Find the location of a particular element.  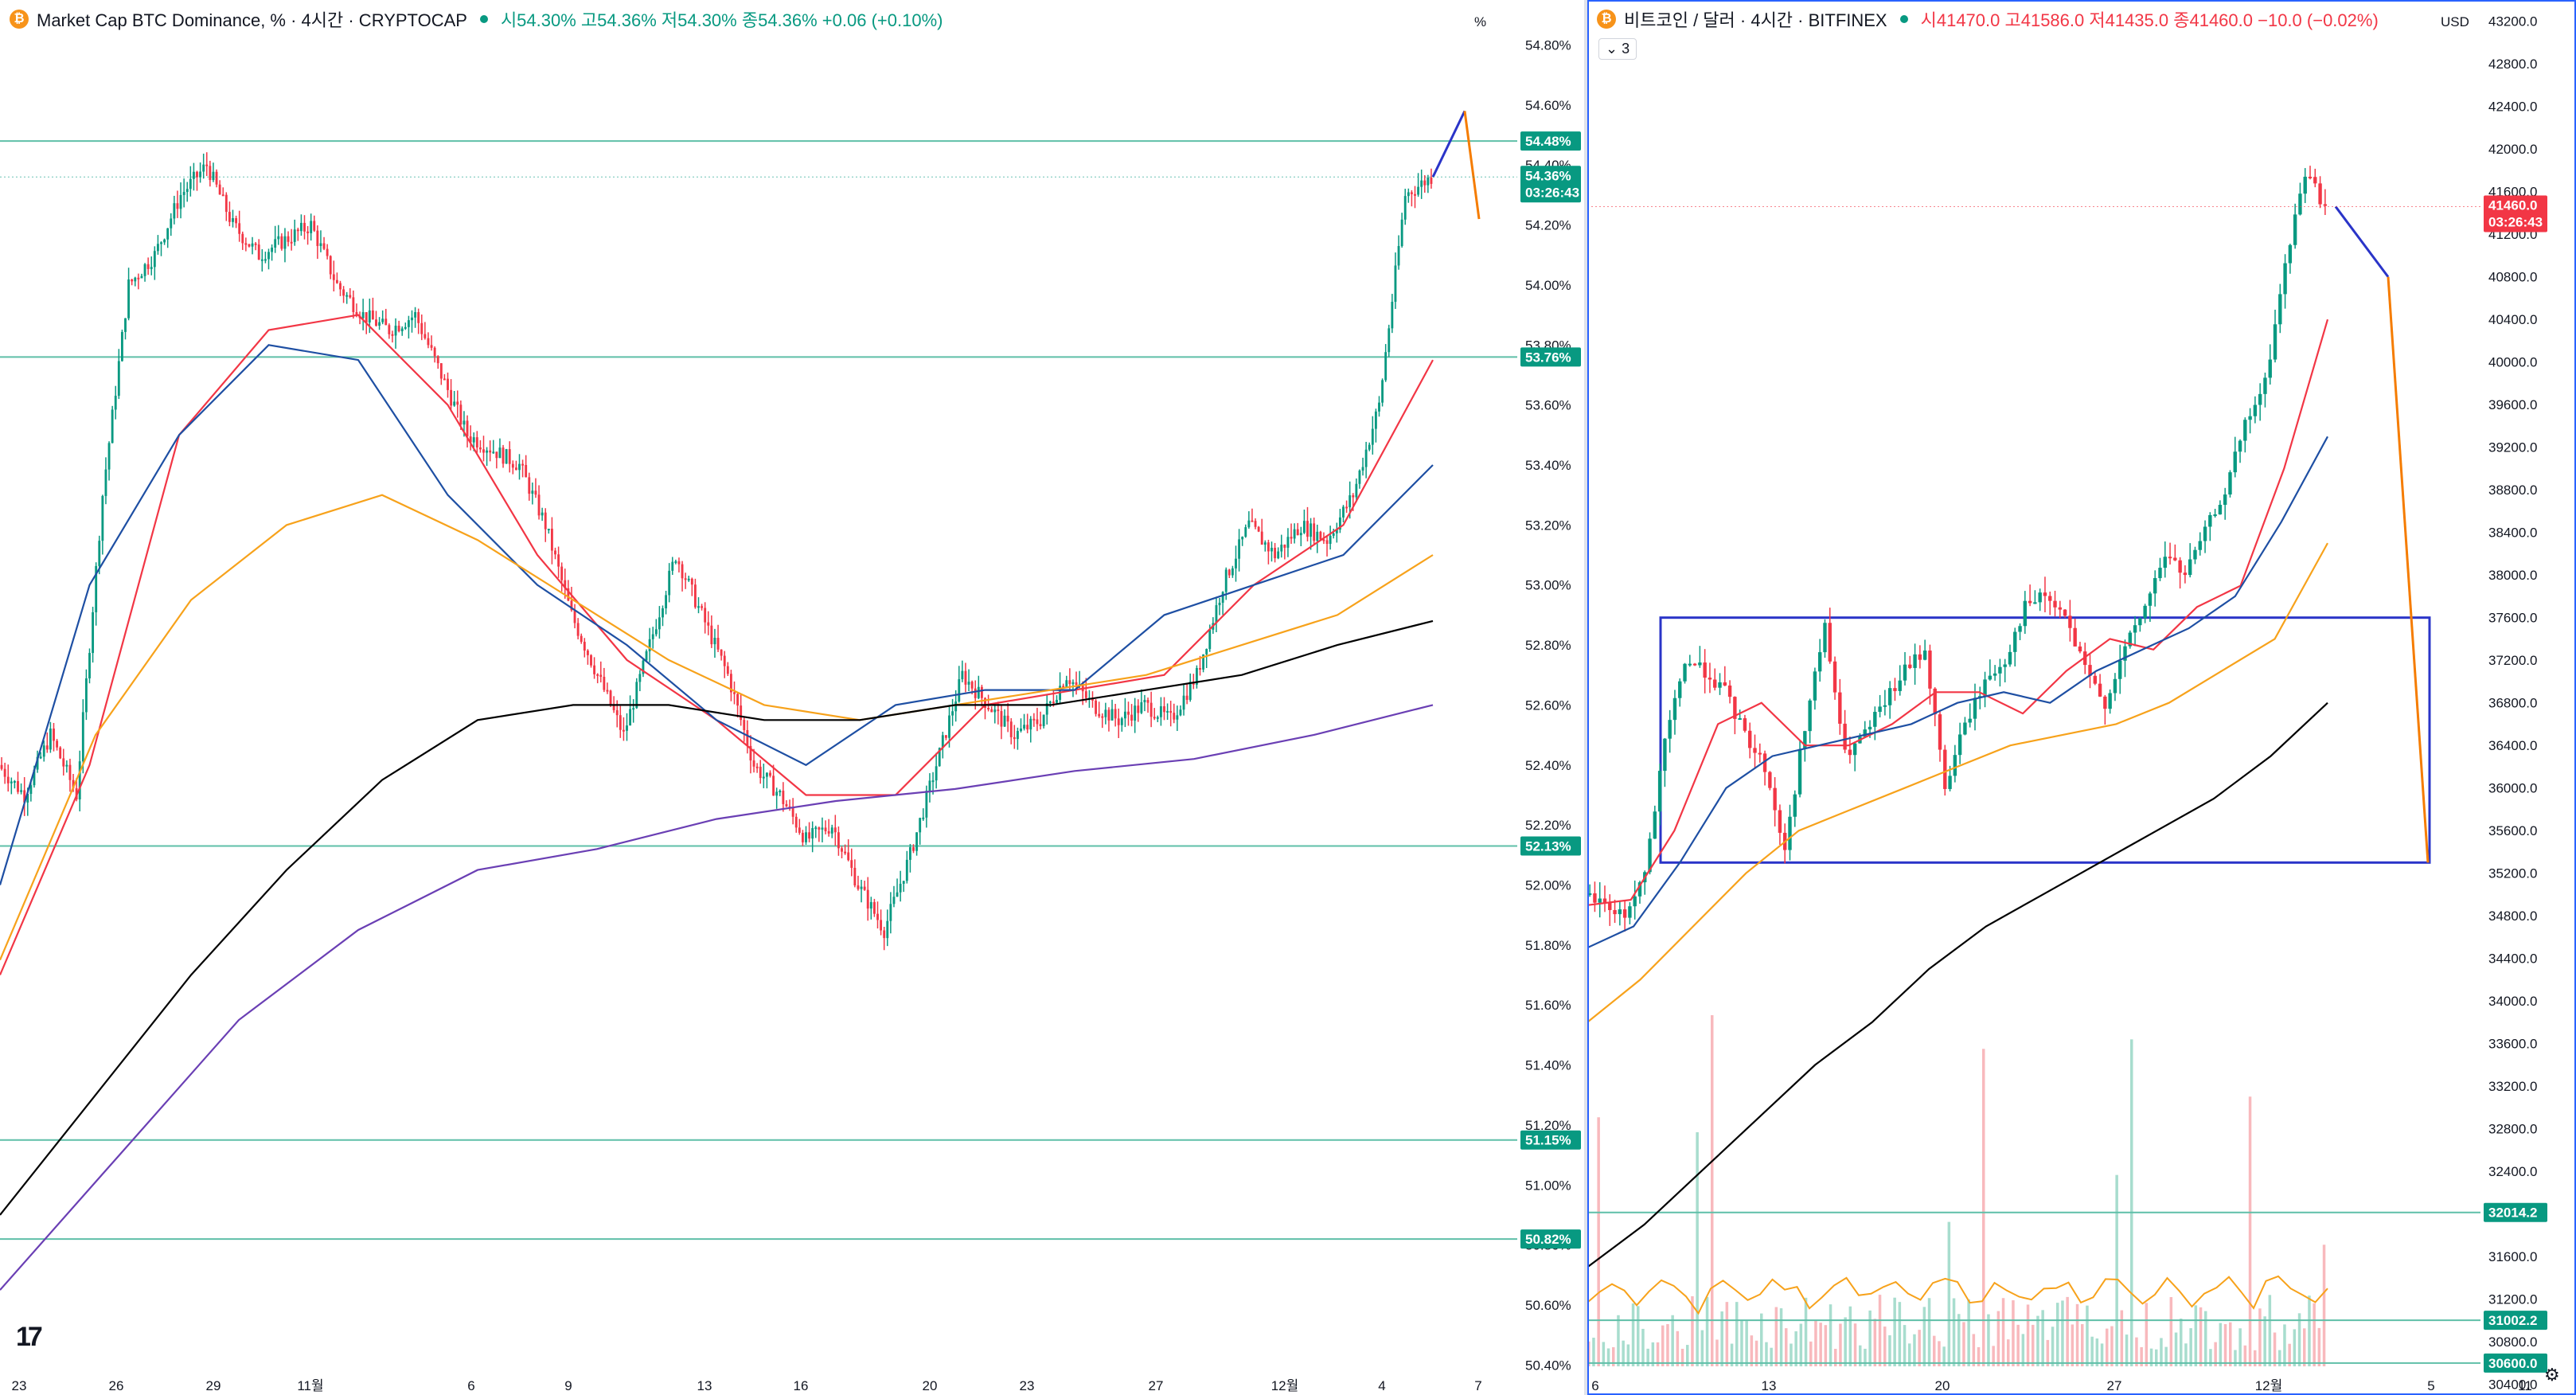

y-tick-label: 54.00% is located at coordinates (1548, 285).